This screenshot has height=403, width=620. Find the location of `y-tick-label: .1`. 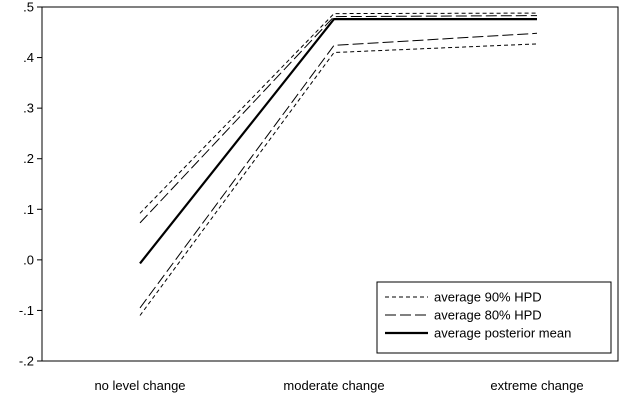

y-tick-label: .1 is located at coordinates (28, 209).